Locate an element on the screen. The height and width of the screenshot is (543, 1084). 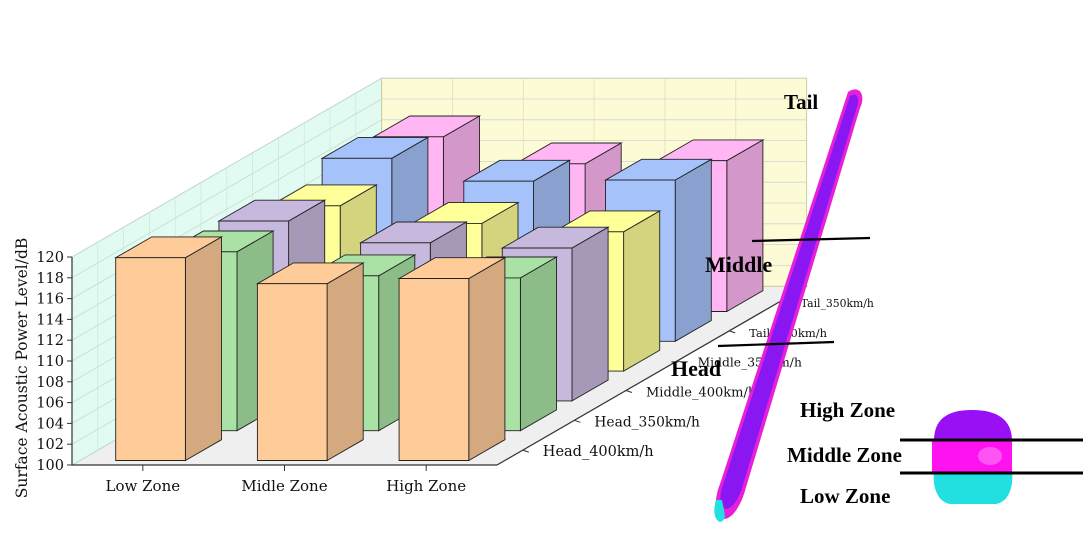
cross-section-high is located at coordinates (973, 425).